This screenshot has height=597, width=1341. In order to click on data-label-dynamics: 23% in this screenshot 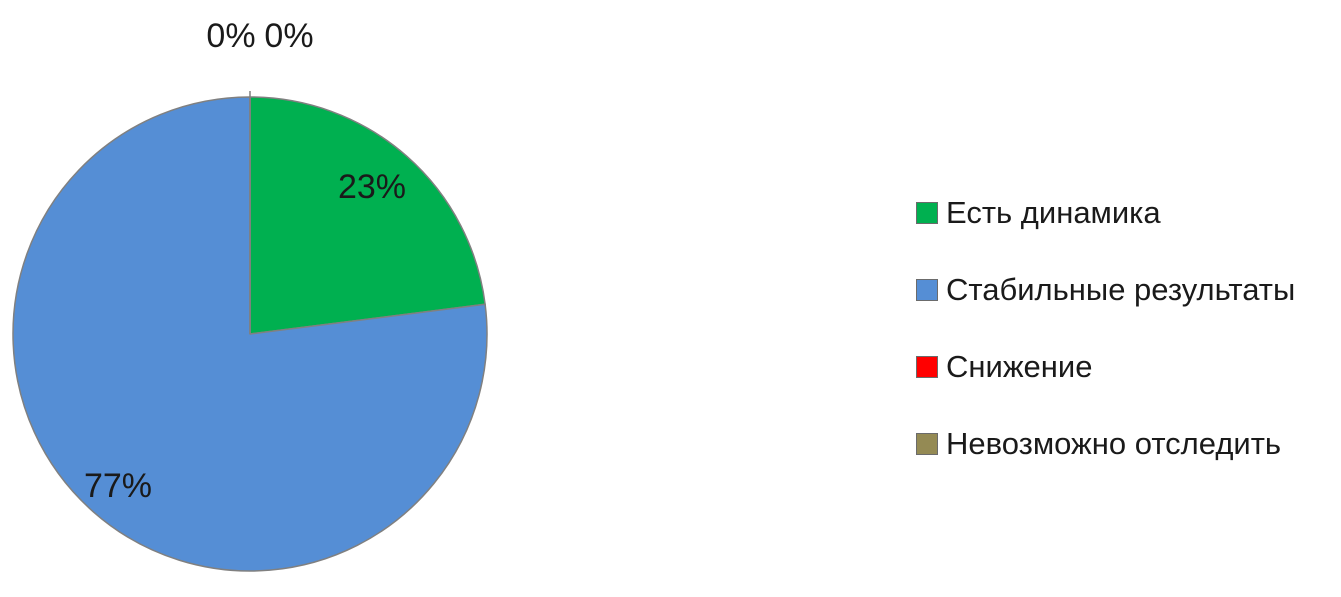, I will do `click(372, 187)`.